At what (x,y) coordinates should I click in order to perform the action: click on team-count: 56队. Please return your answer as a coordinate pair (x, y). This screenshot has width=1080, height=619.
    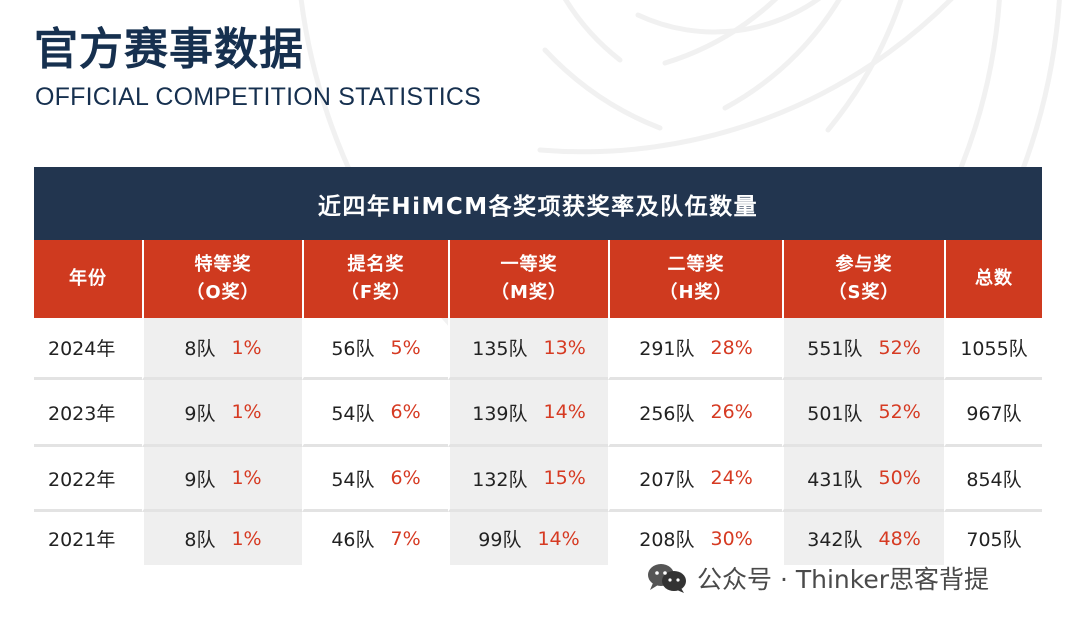
    Looking at the image, I should click on (353, 349).